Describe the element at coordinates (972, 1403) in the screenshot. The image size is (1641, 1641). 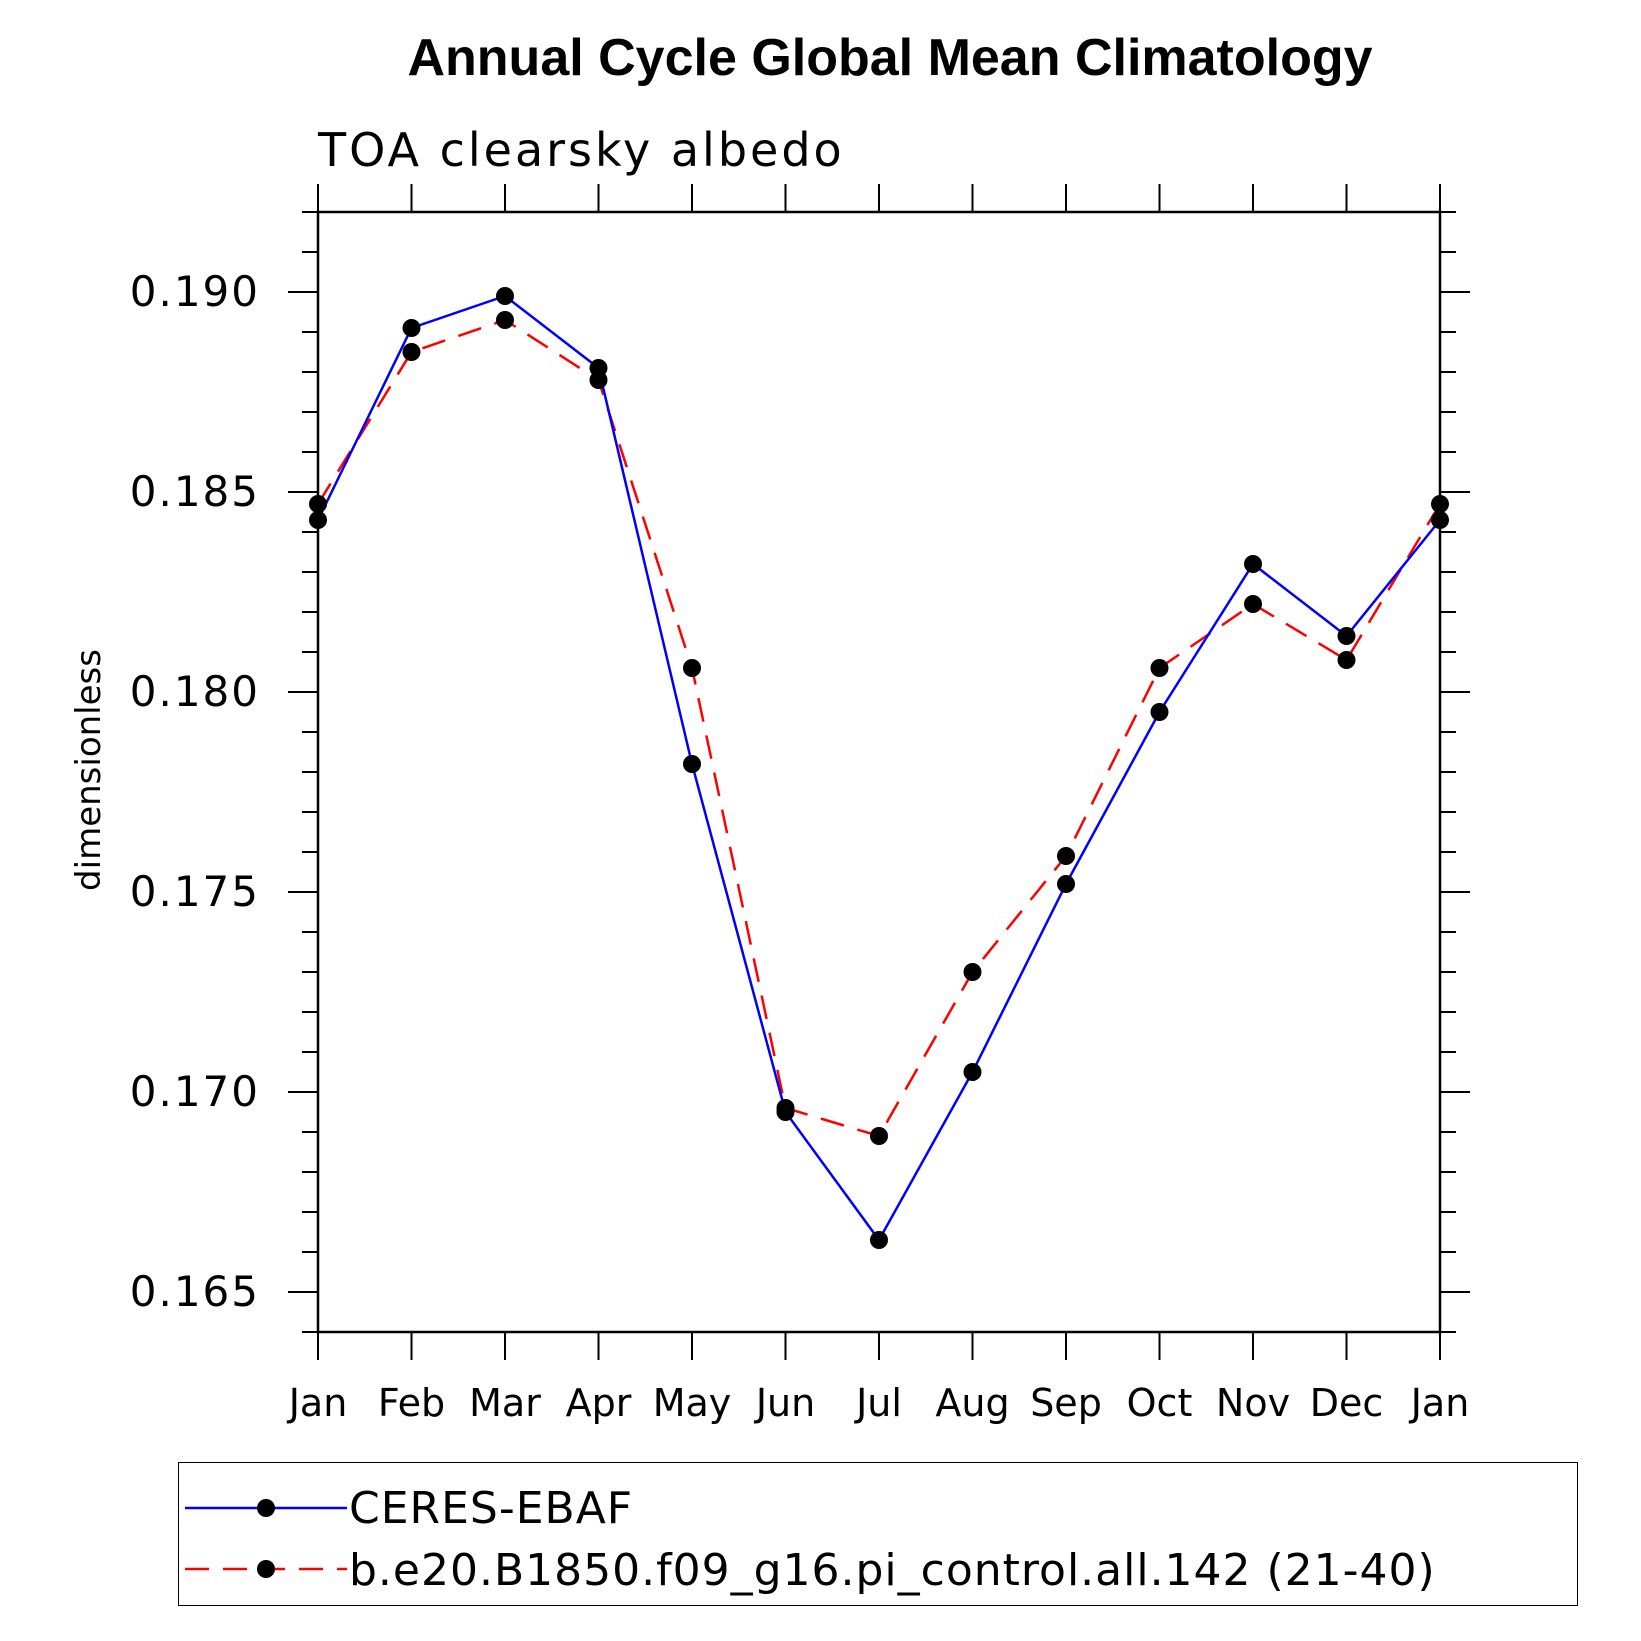
I see `x-tick-label: Aug` at that location.